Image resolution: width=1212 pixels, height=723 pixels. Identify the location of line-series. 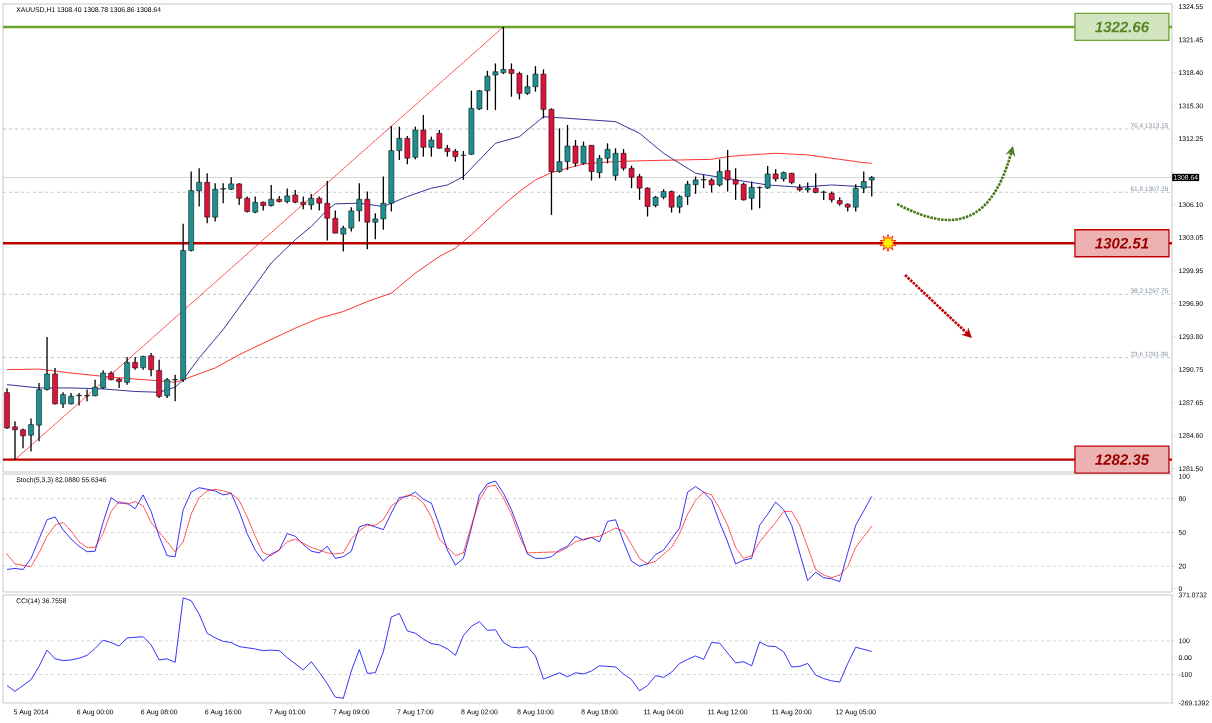
(439, 648).